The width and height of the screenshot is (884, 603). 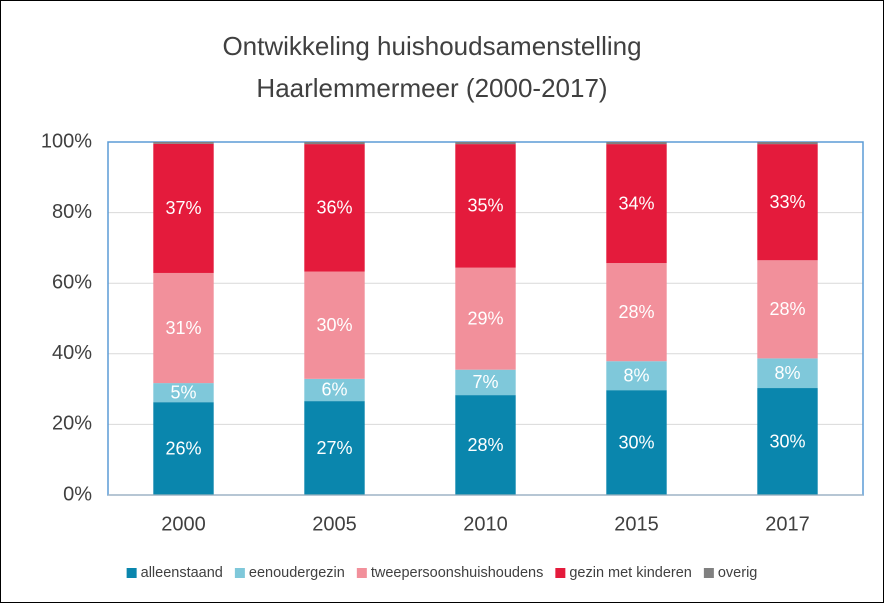 What do you see at coordinates (636, 524) in the screenshot?
I see `x-tick-label: 2015` at bounding box center [636, 524].